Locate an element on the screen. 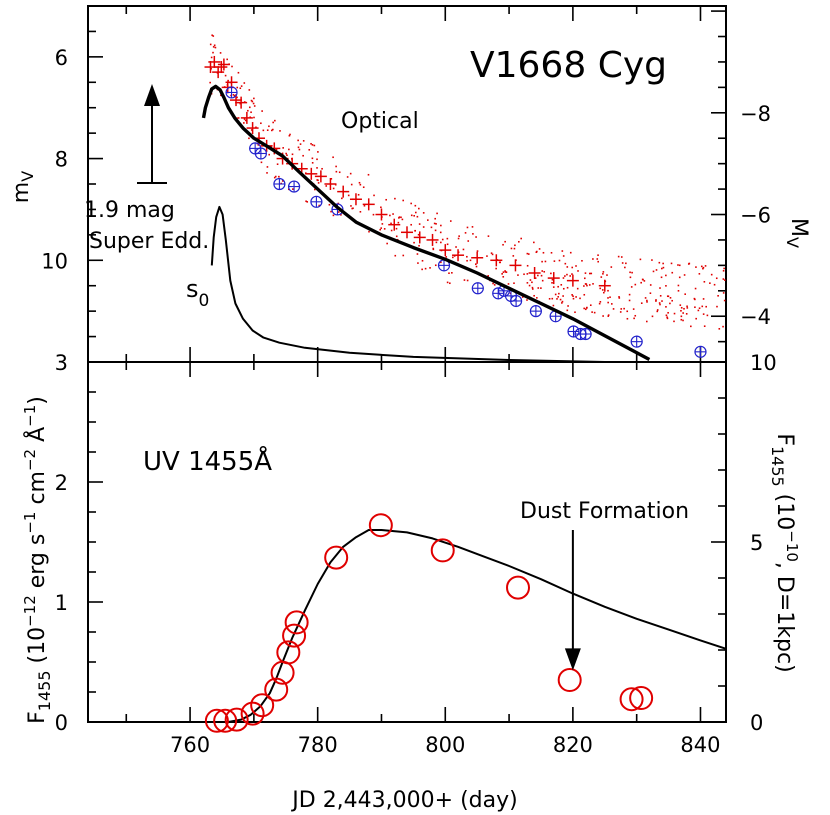 The width and height of the screenshot is (830, 815). y2-tick-label: 0 is located at coordinates (756, 723).